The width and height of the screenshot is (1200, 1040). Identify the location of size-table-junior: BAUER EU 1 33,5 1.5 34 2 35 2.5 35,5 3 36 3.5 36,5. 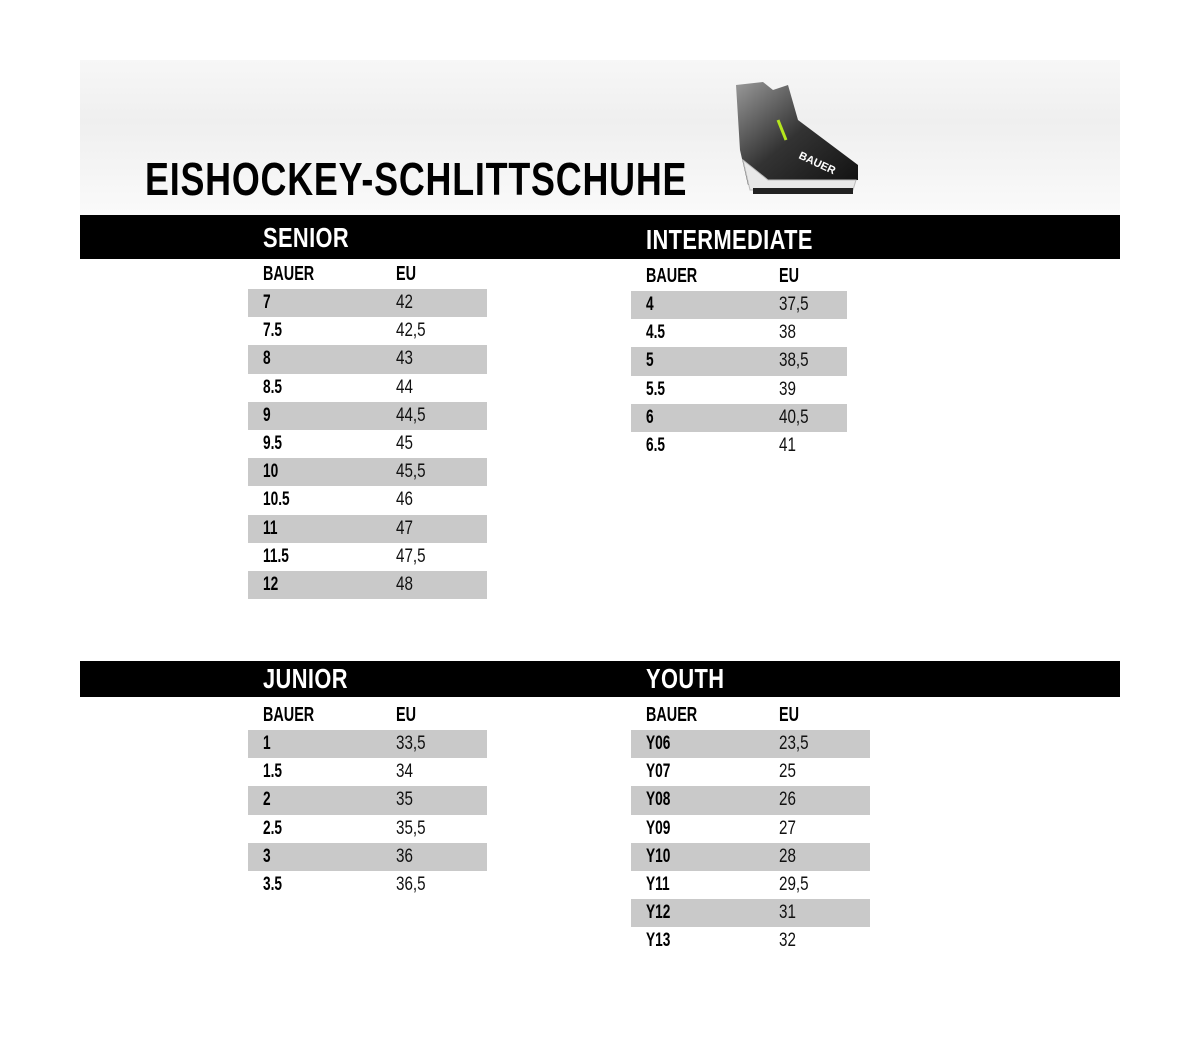
(367, 801).